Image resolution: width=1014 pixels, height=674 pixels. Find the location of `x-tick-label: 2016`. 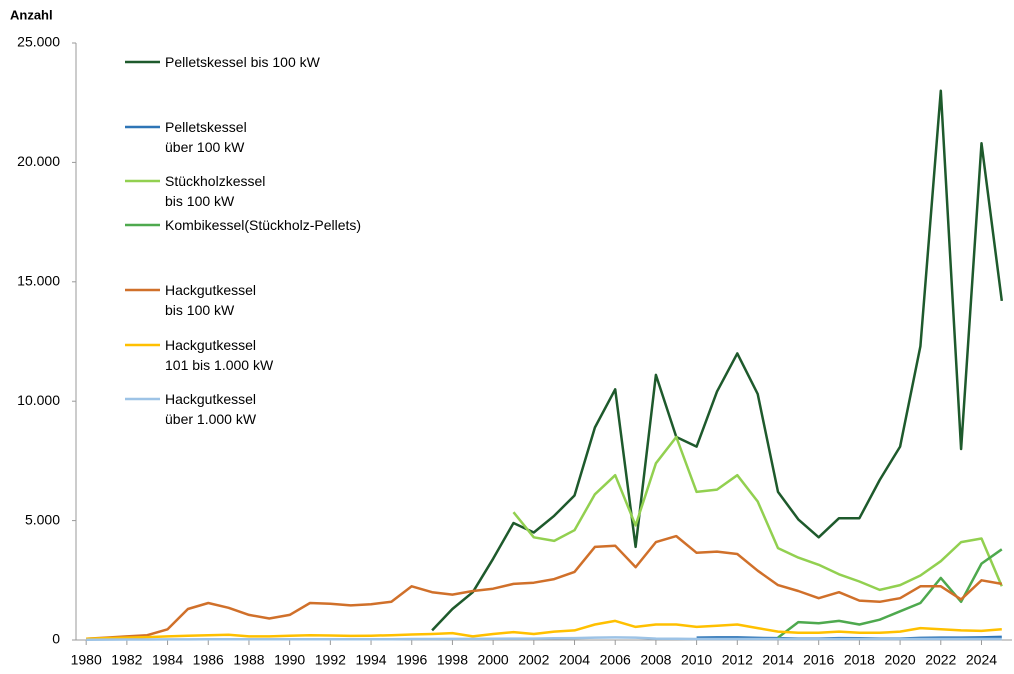

x-tick-label: 2016 is located at coordinates (818, 660).